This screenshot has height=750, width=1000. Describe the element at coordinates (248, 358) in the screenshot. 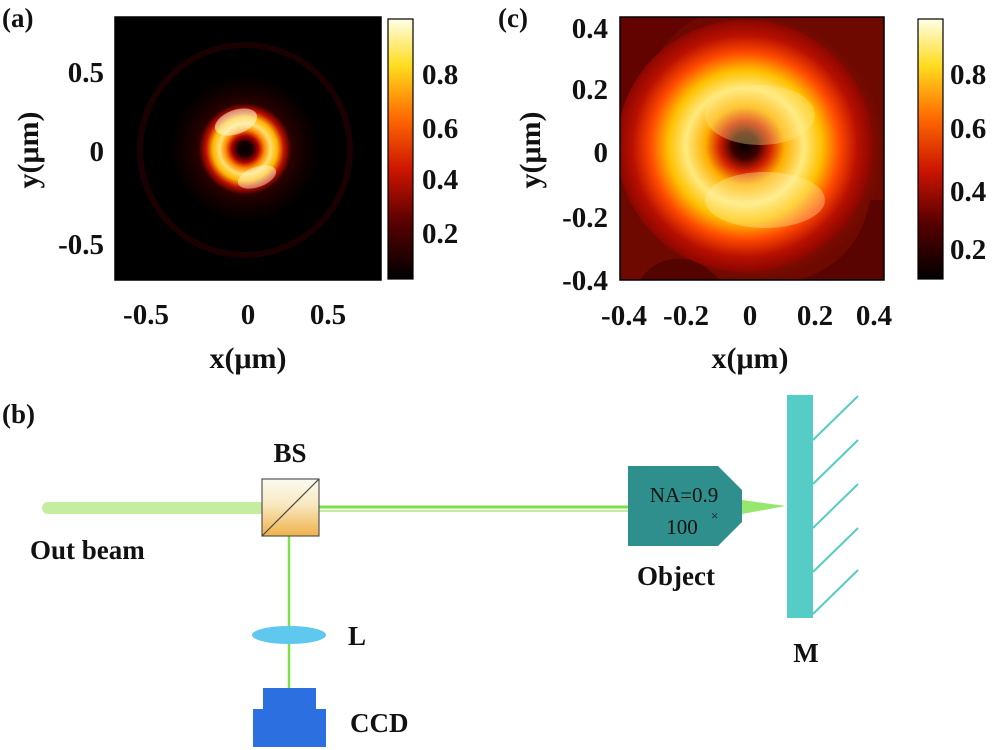

I see `x-axis-label-a: x(μm)` at that location.